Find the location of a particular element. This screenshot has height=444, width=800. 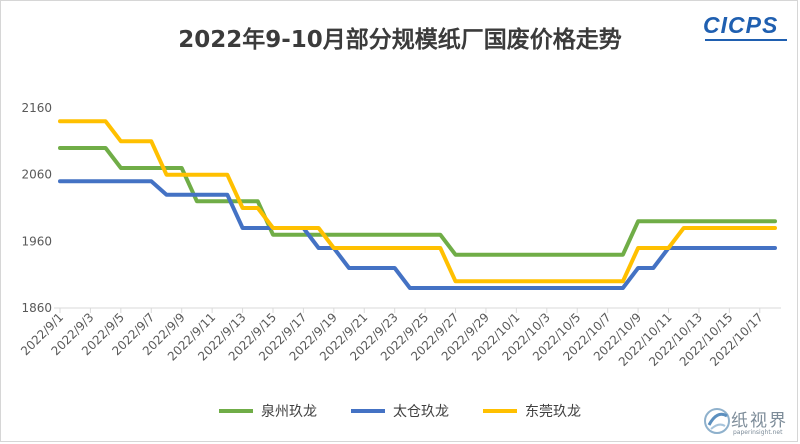

watermark-globe-icon is located at coordinates (717, 421).